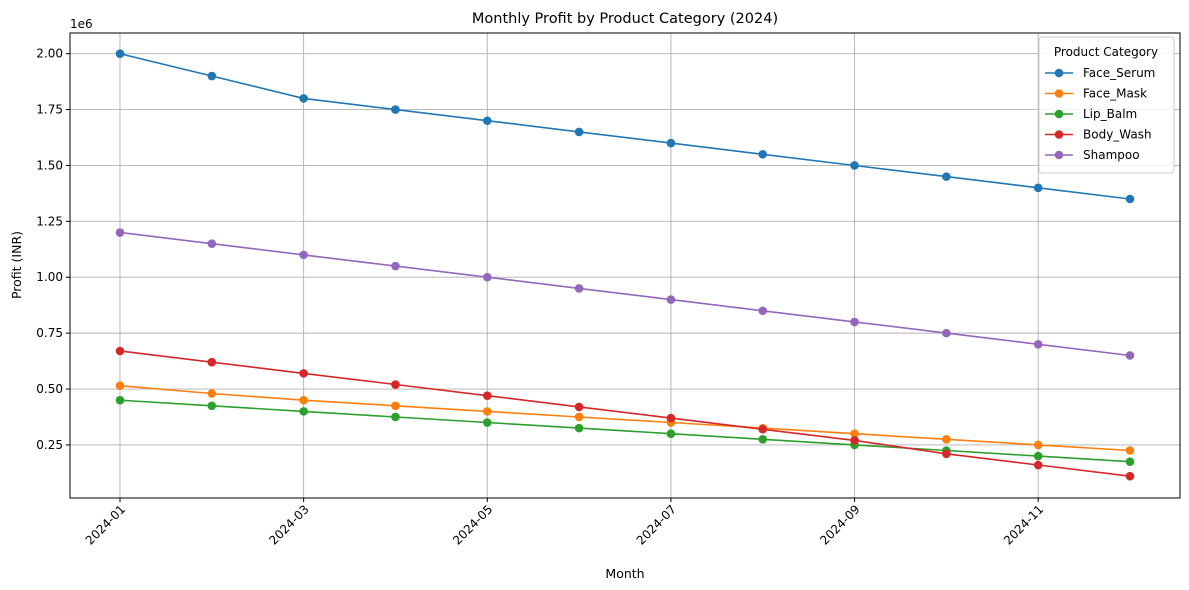 This screenshot has height=590, width=1189. What do you see at coordinates (624, 573) in the screenshot?
I see `x-axis-label: Month` at bounding box center [624, 573].